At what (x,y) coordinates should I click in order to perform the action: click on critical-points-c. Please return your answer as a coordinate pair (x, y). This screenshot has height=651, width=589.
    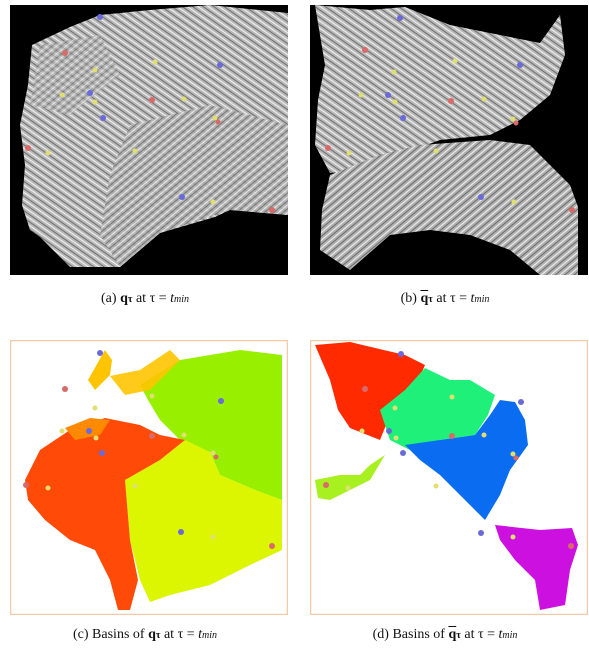
    Looking at the image, I should click on (149, 449).